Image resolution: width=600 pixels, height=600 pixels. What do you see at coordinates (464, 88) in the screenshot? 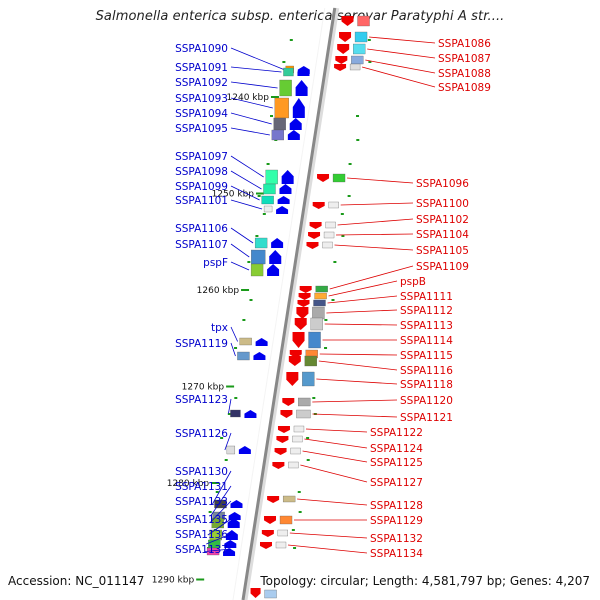
I see `reverse-gene-label: SSPA1089` at bounding box center [464, 88].